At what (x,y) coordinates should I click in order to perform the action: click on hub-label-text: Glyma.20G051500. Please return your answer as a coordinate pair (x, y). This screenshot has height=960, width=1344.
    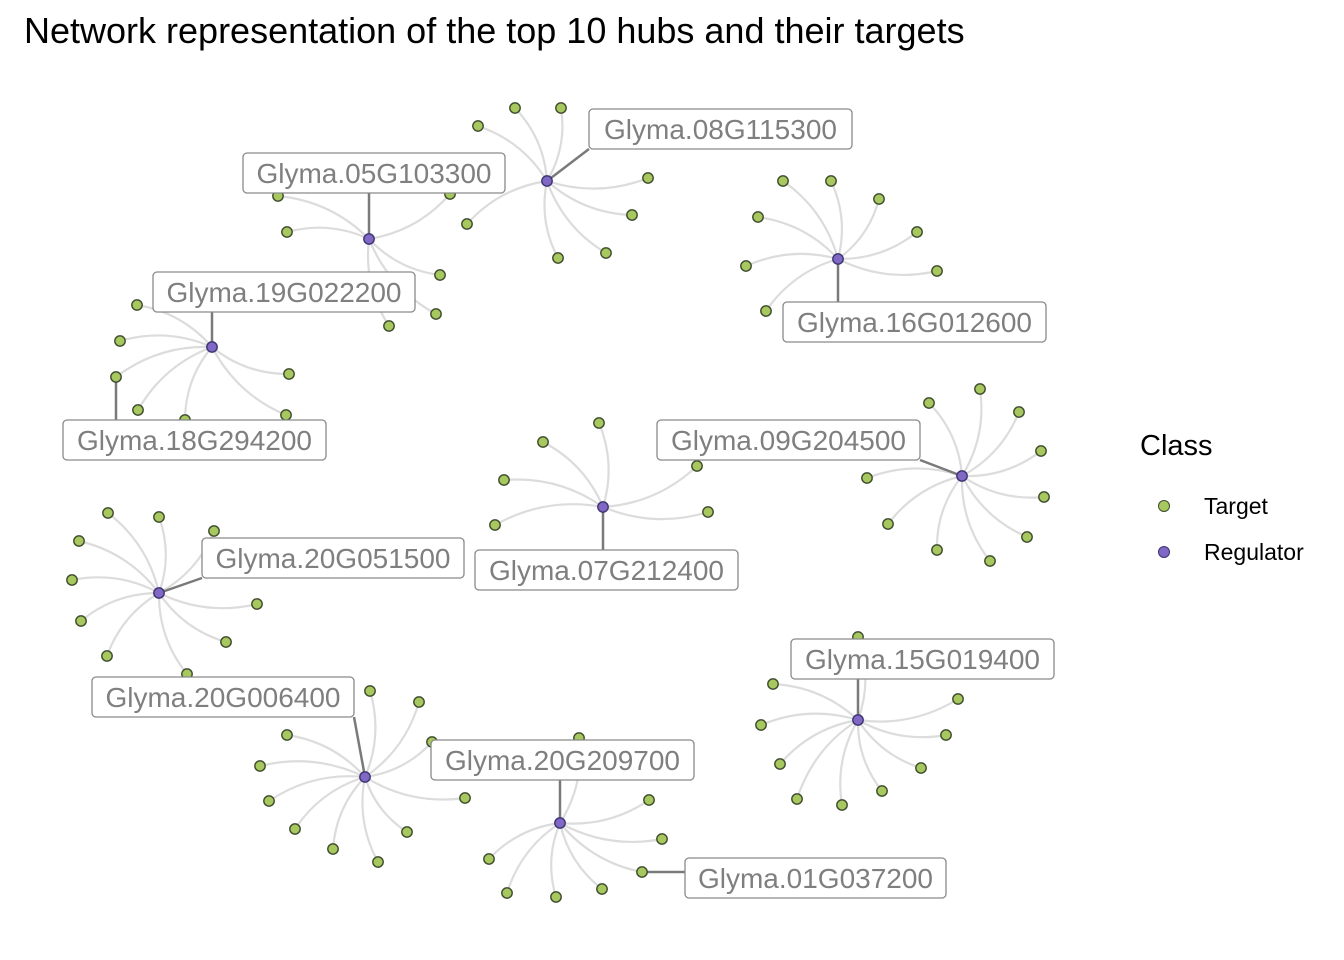
    Looking at the image, I should click on (332, 558).